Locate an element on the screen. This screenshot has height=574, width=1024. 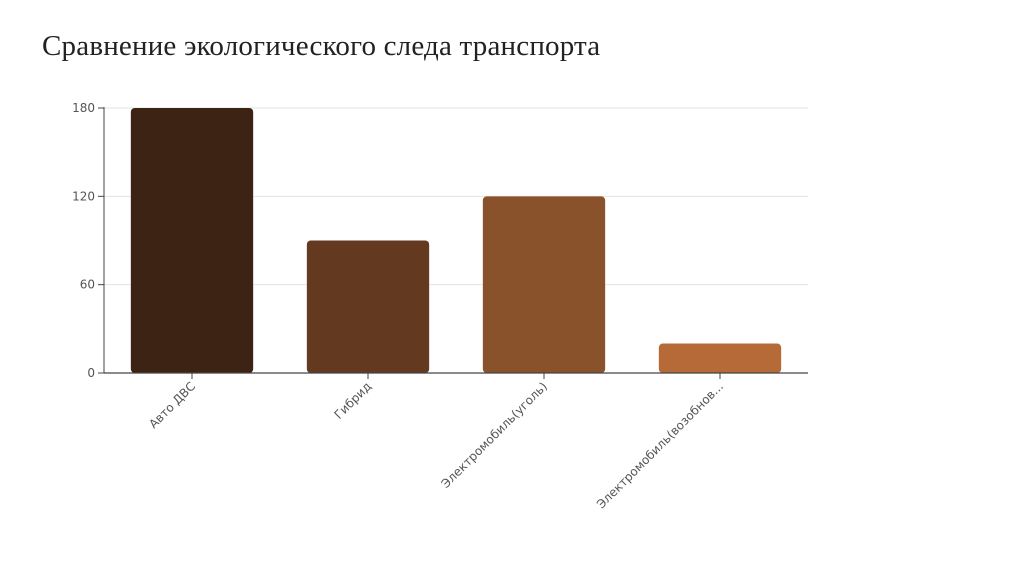
y-tick-labels: 0 60 120 180 is located at coordinates (88, 240).